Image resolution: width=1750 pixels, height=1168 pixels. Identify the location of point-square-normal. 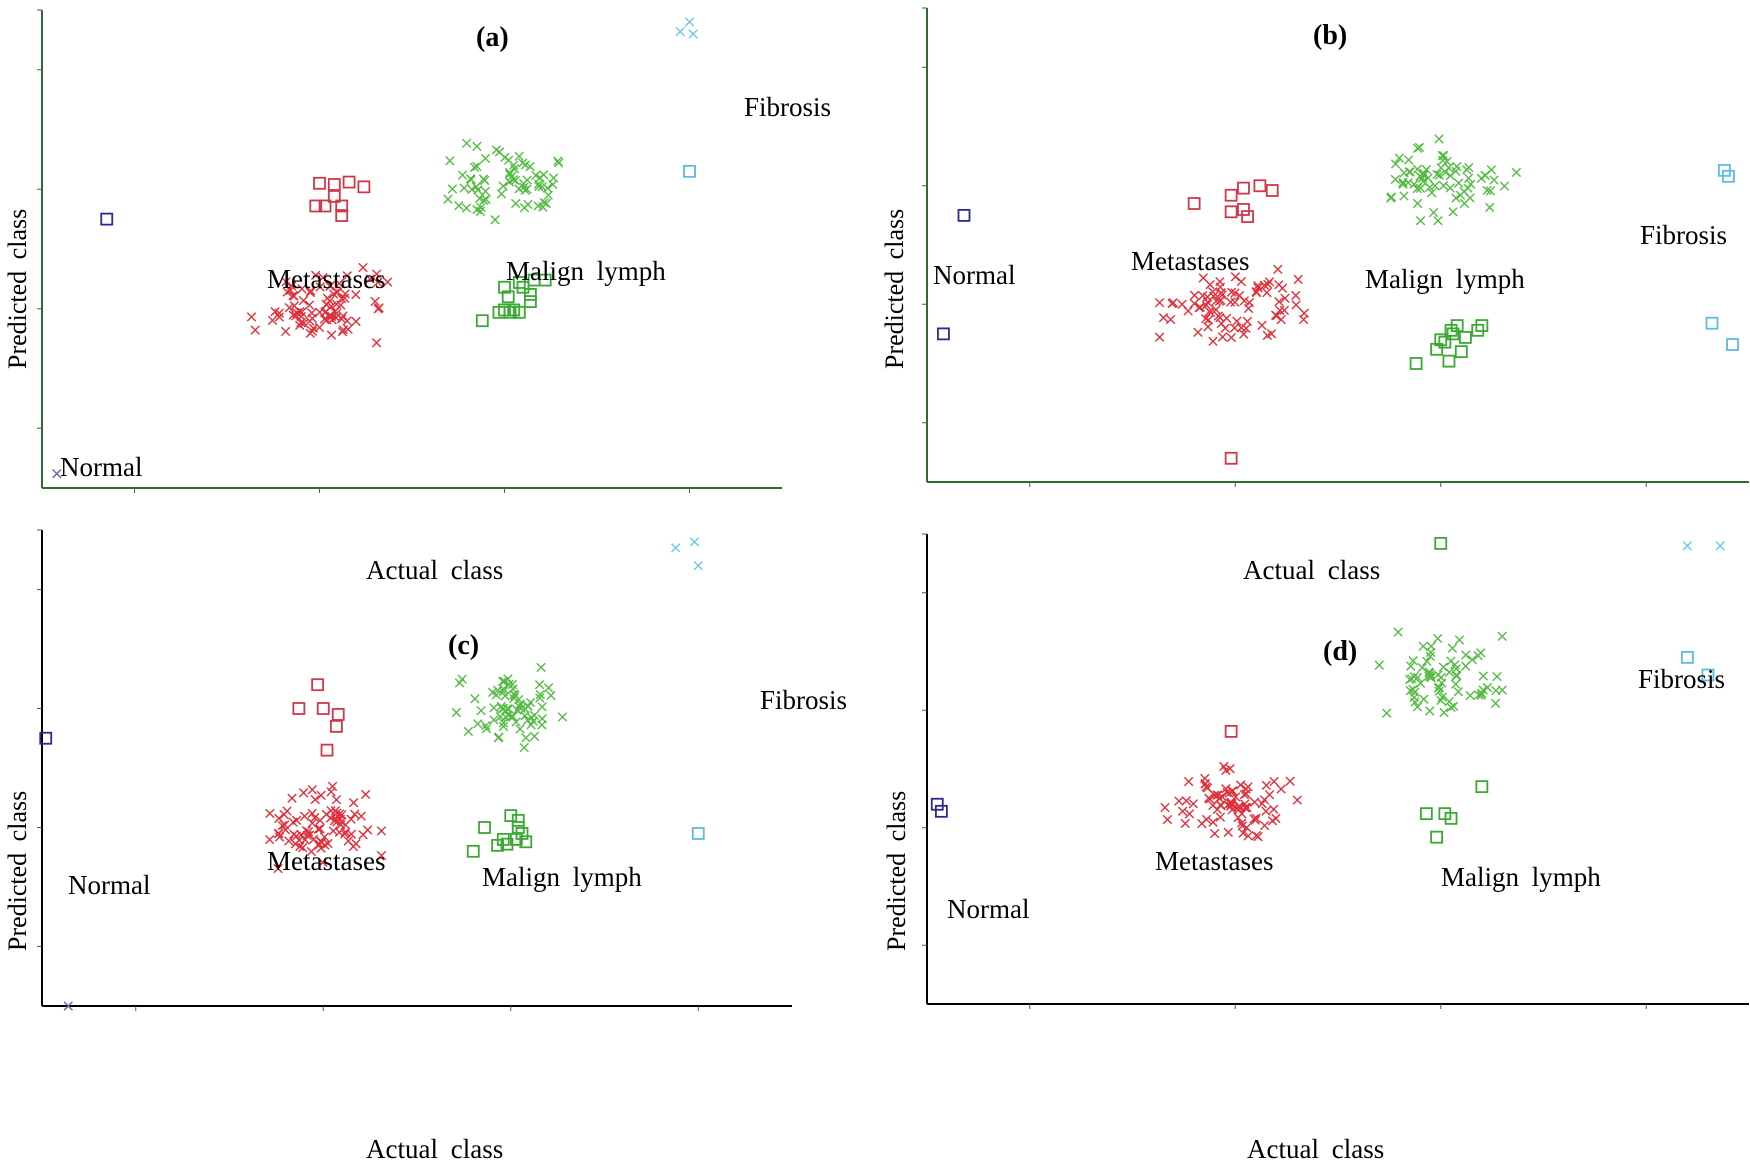
(941, 811).